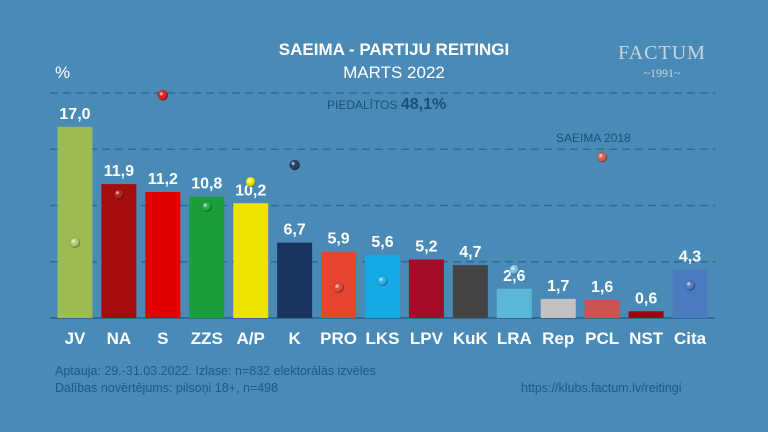  What do you see at coordinates (162, 338) in the screenshot?
I see `x-tick-label: S` at bounding box center [162, 338].